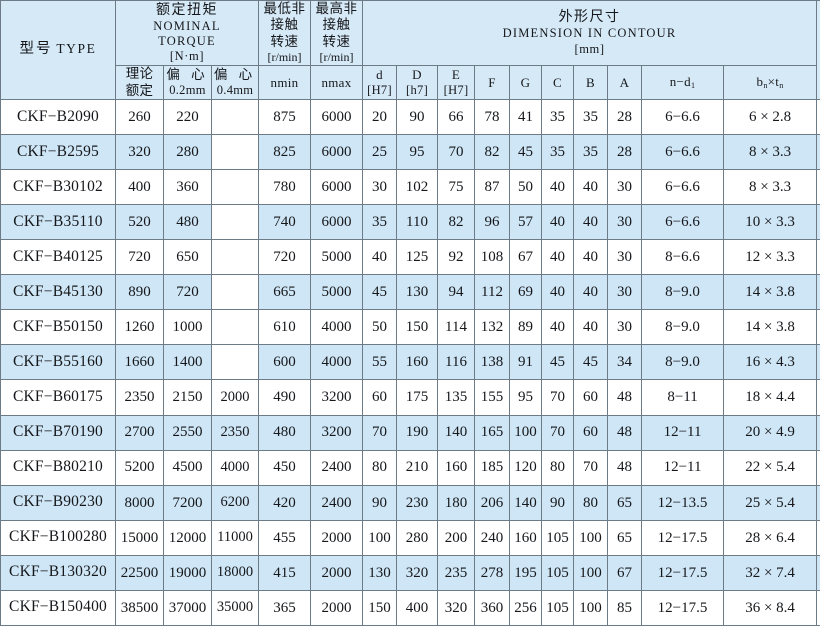 The image size is (820, 626). I want to click on cell-B: 60, so click(591, 397).